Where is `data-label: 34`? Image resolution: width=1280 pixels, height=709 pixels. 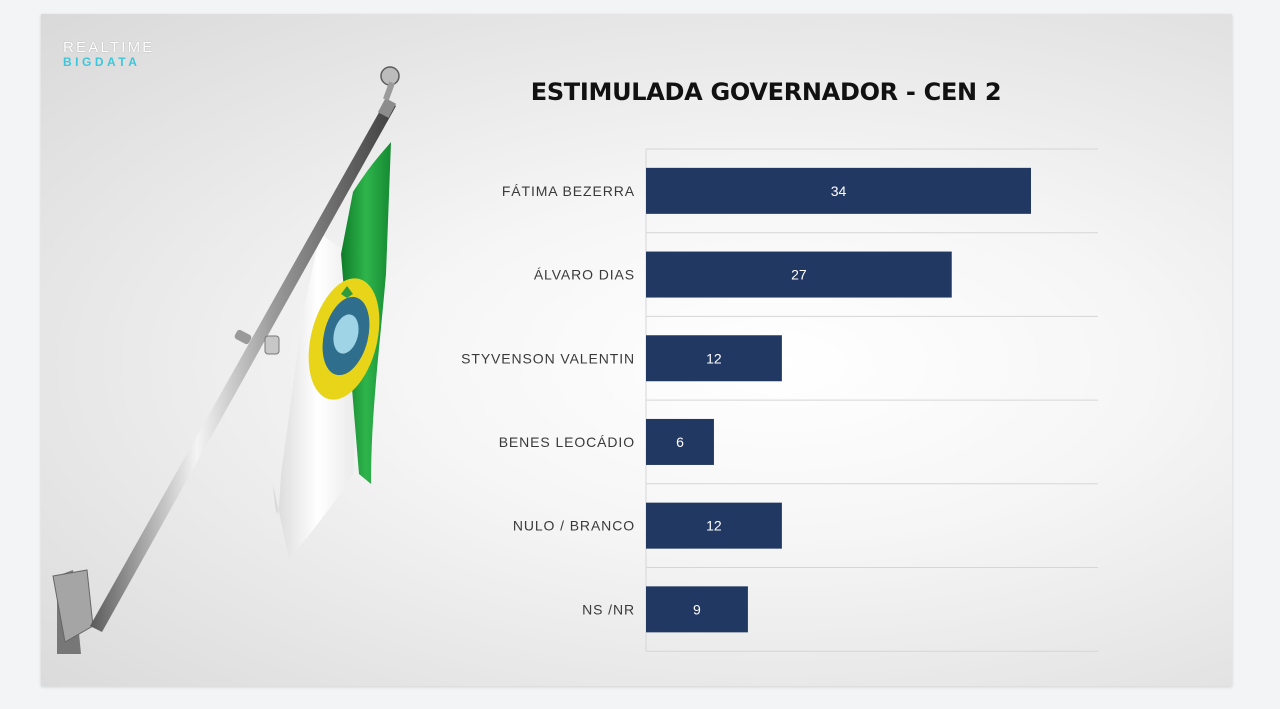
data-label: 34 is located at coordinates (839, 191).